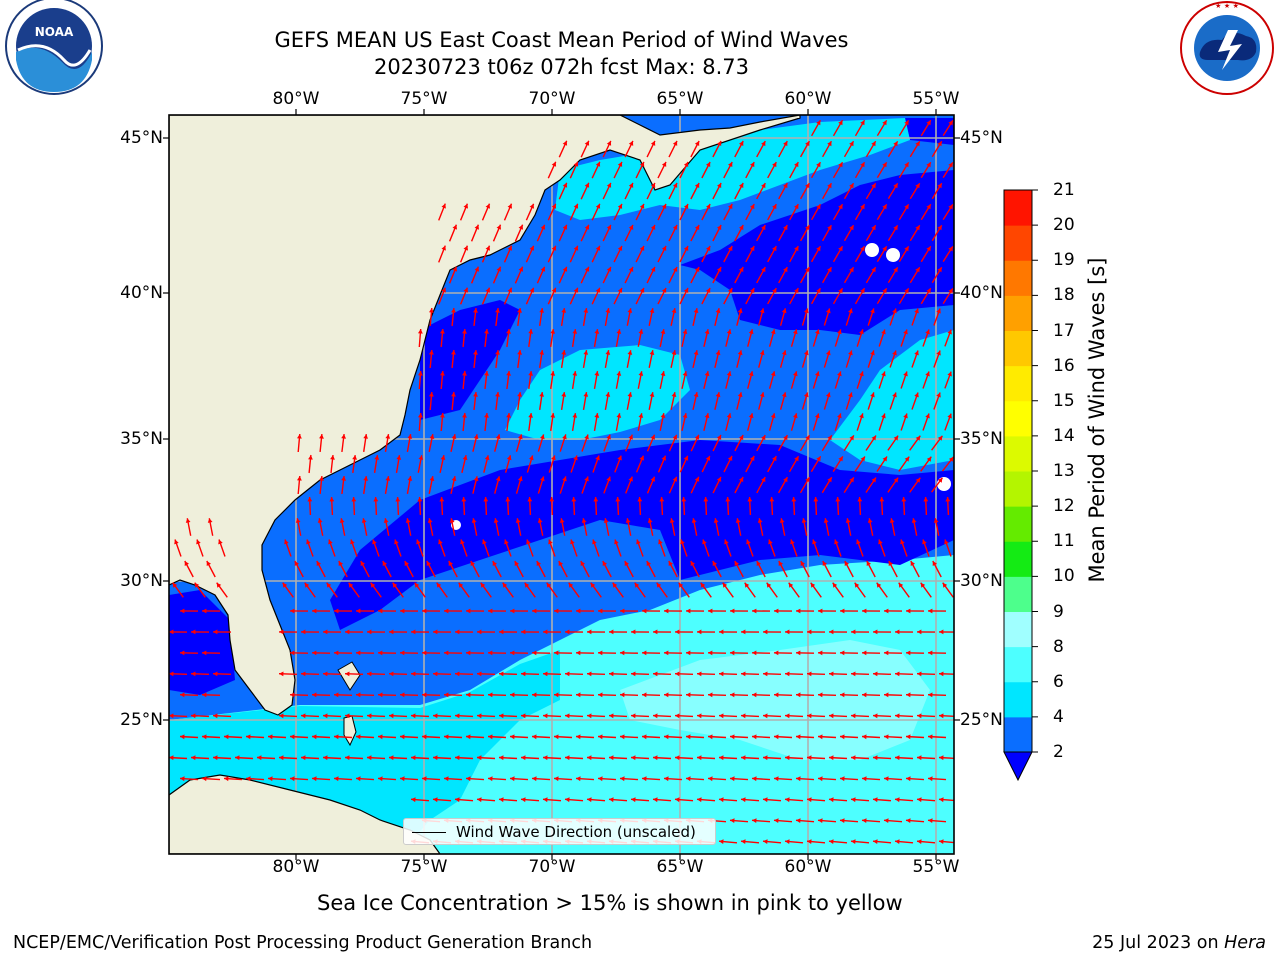 Image resolution: width=1280 pixels, height=960 pixels. Describe the element at coordinates (981, 581) in the screenshot. I see `lat-label-right: 30°N` at that location.